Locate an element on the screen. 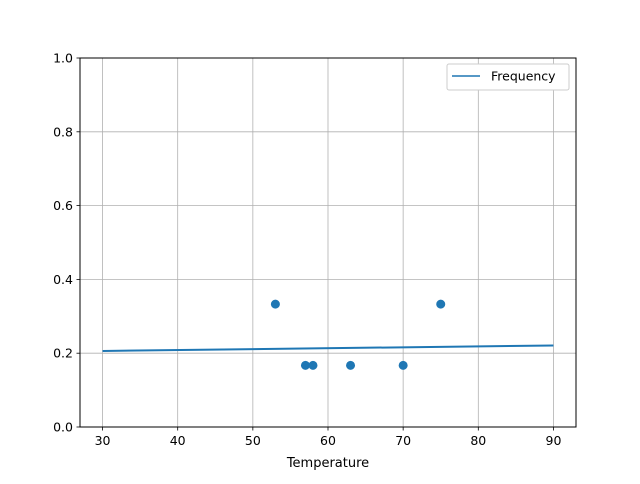 Image resolution: width=640 pixels, height=484 pixels. y-tick-label: 1.0 is located at coordinates (63, 58).